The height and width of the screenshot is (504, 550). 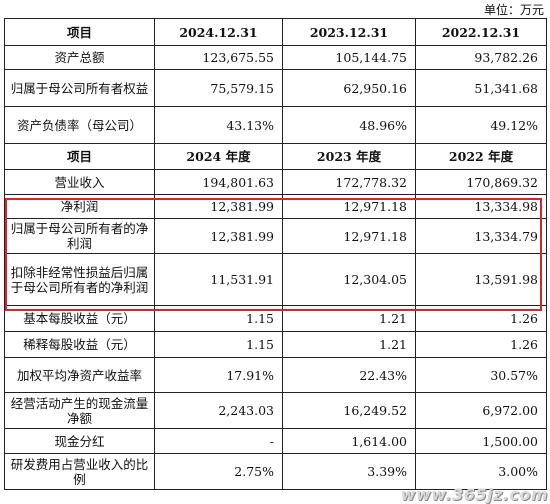 I want to click on cell-value: -, so click(x=218, y=441).